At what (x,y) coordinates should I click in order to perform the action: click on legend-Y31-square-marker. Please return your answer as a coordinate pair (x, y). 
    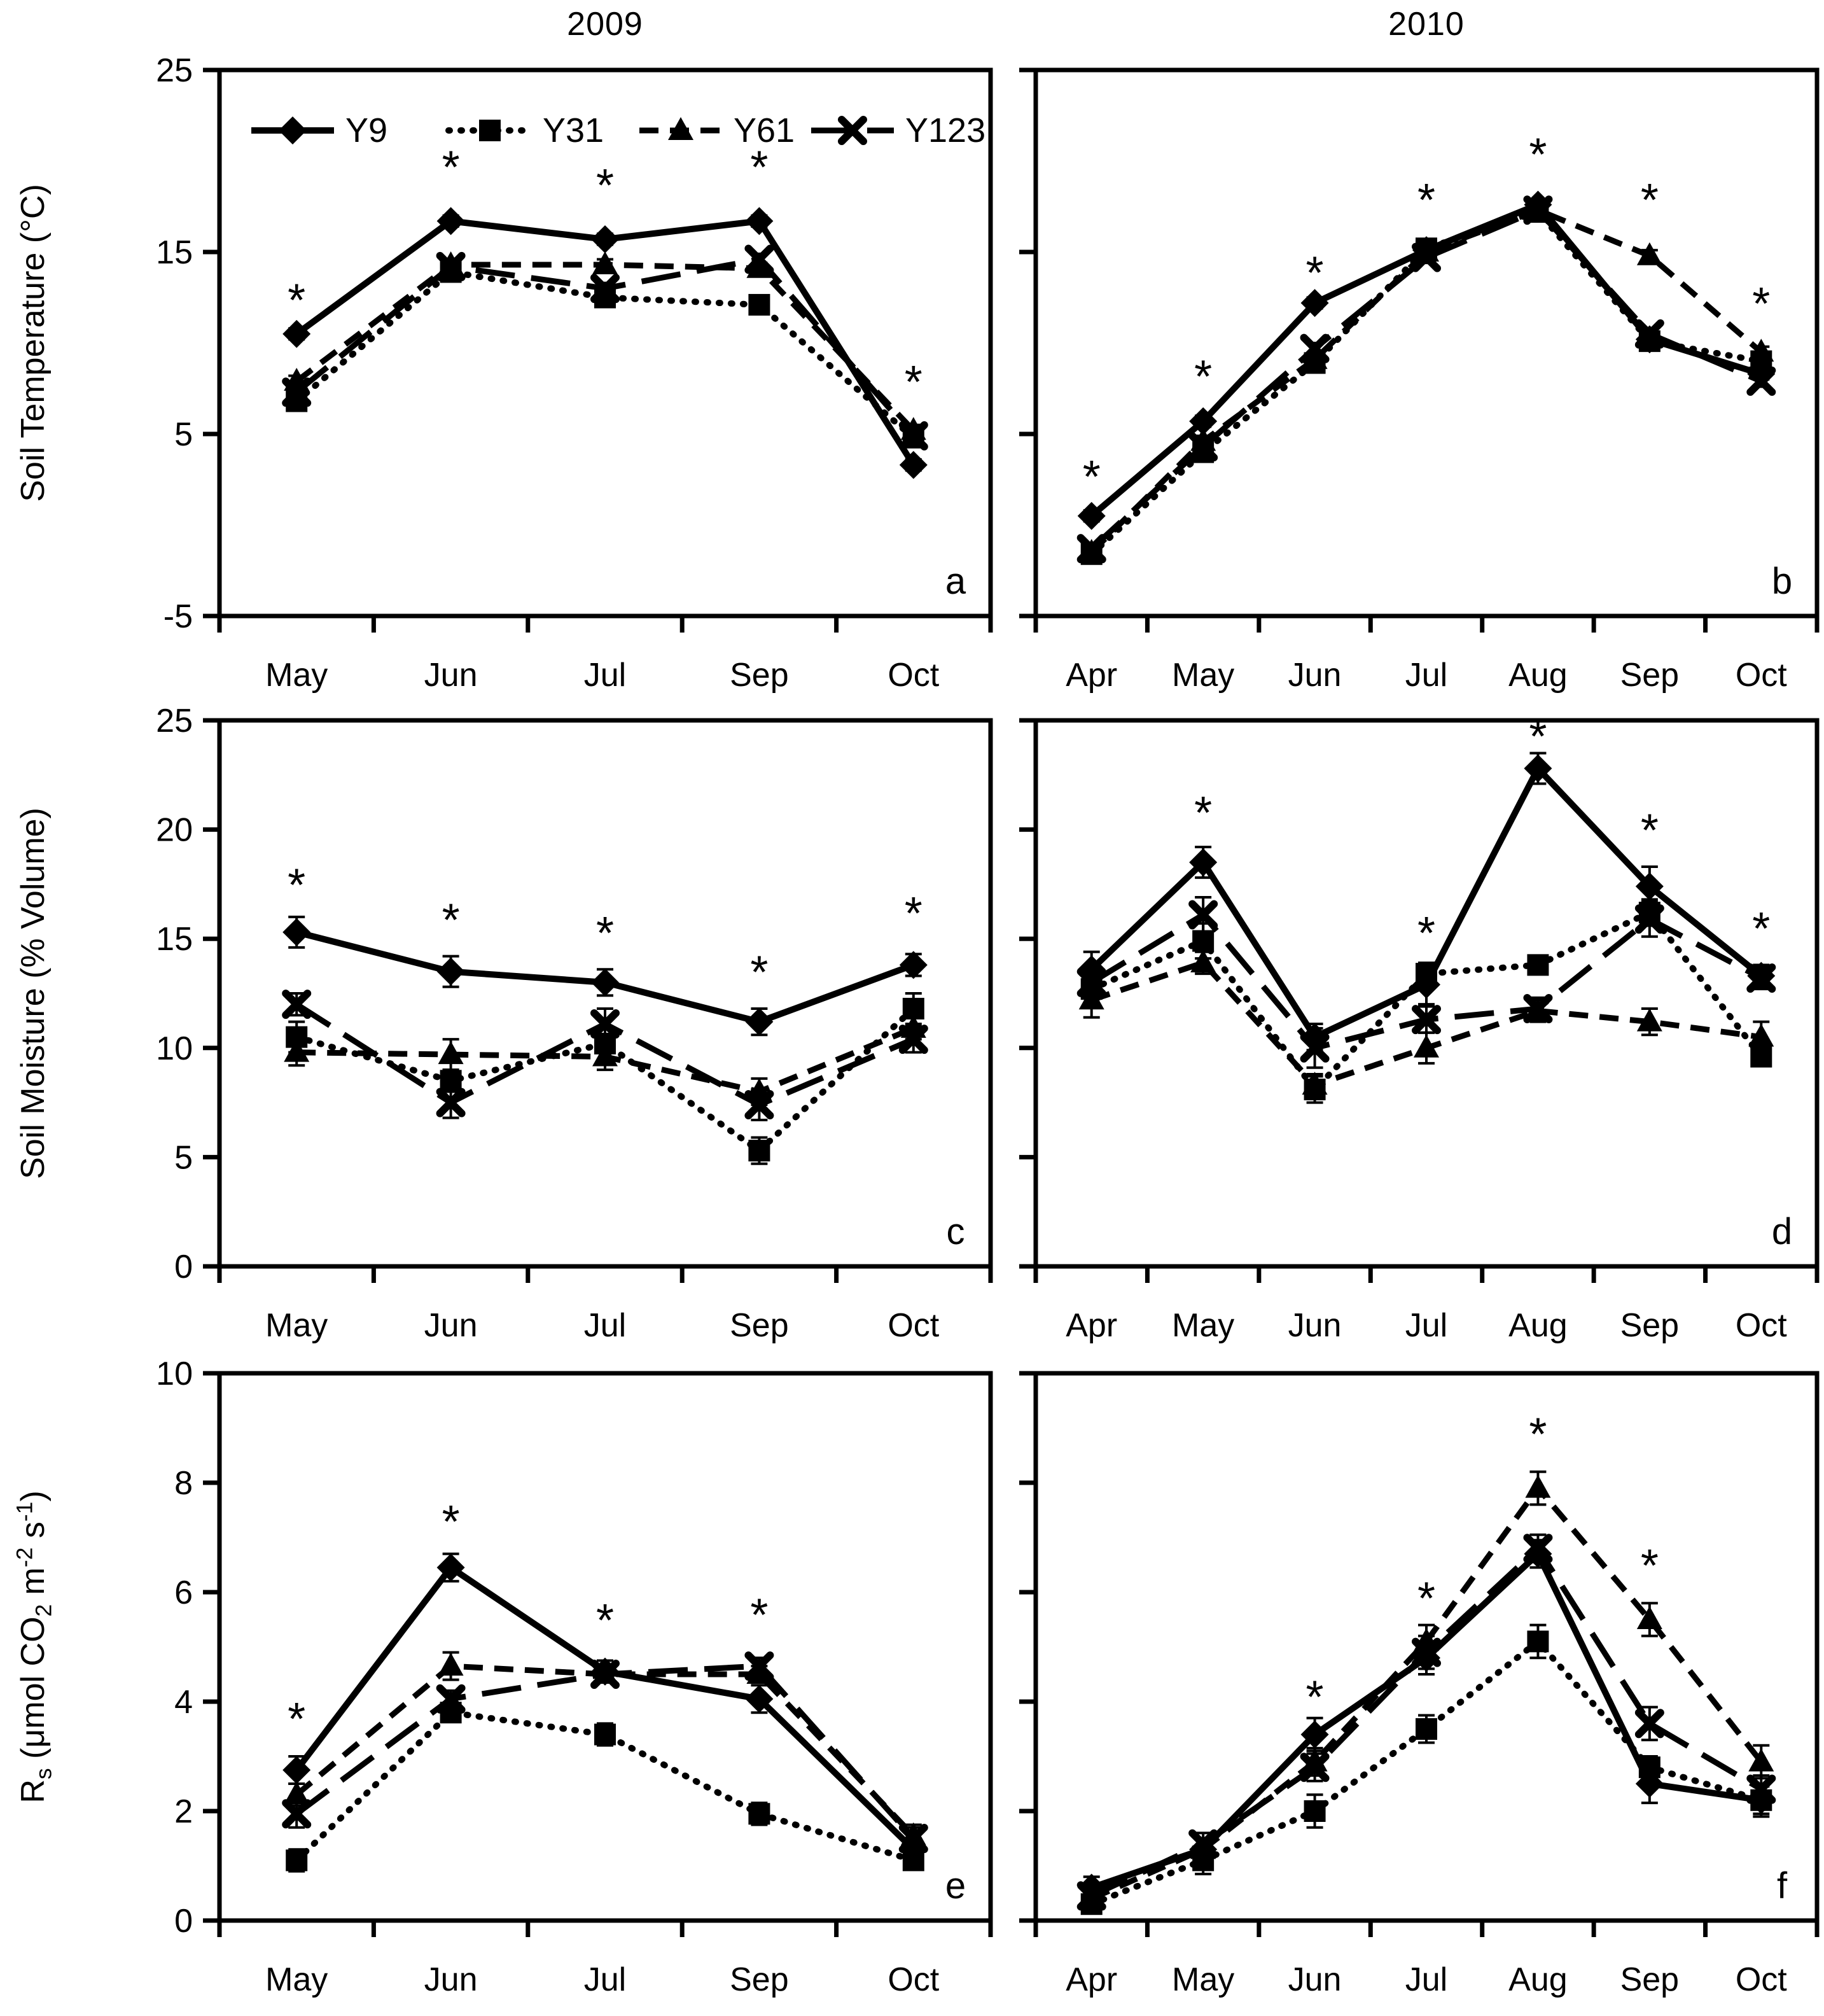
    Looking at the image, I should click on (490, 130).